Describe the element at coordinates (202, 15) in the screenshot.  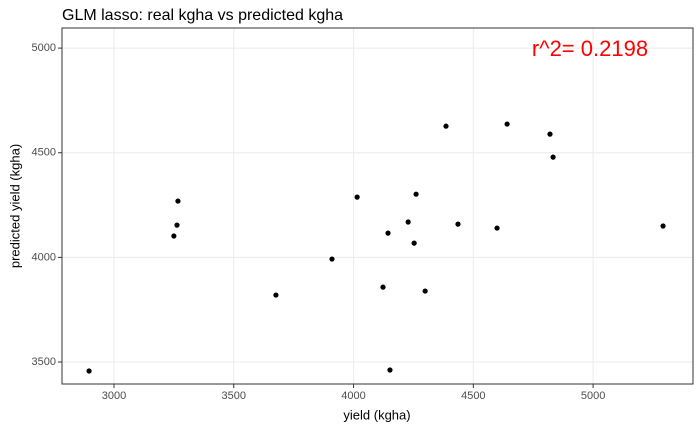
I see `chart-title: GLM lasso: real kgha vs predicted kgha` at that location.